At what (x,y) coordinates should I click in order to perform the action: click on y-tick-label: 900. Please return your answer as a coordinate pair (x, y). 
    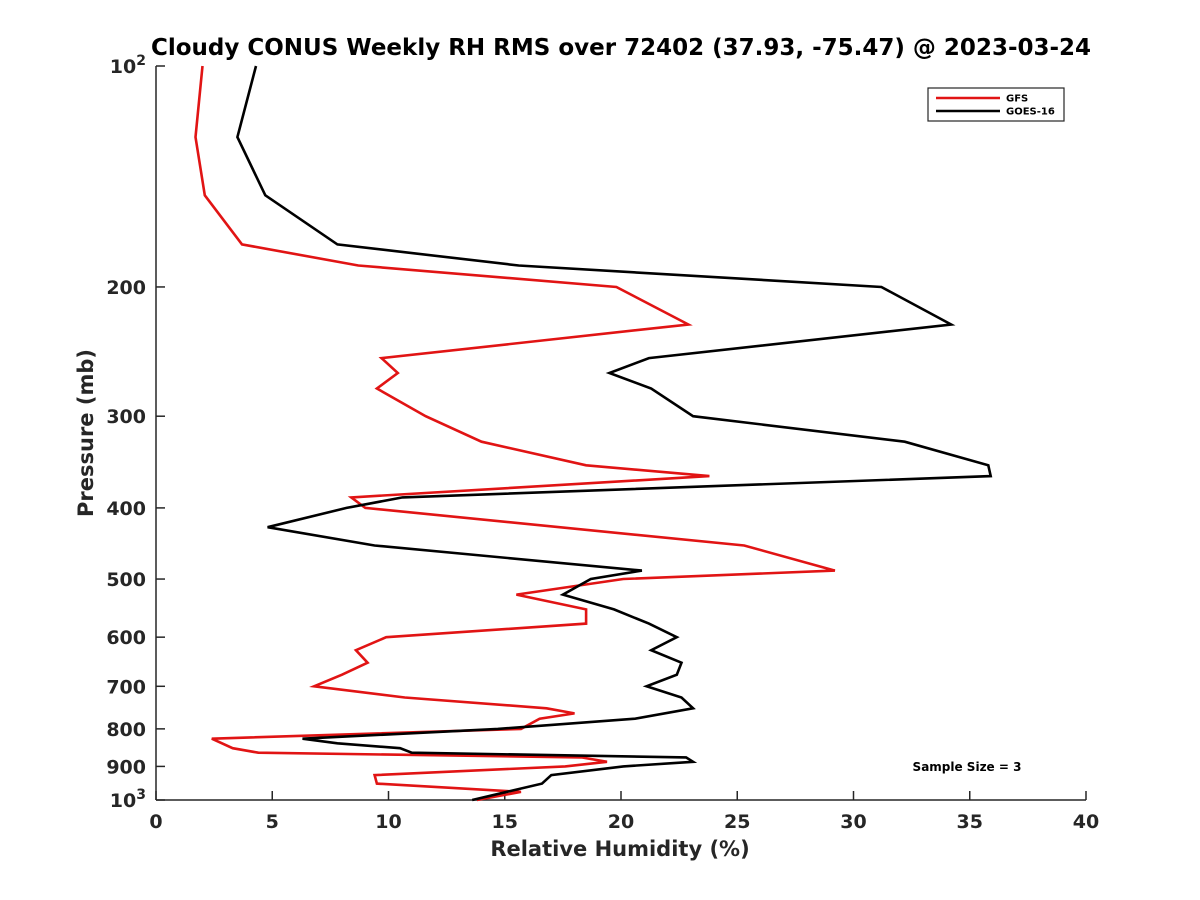
    Looking at the image, I should click on (126, 767).